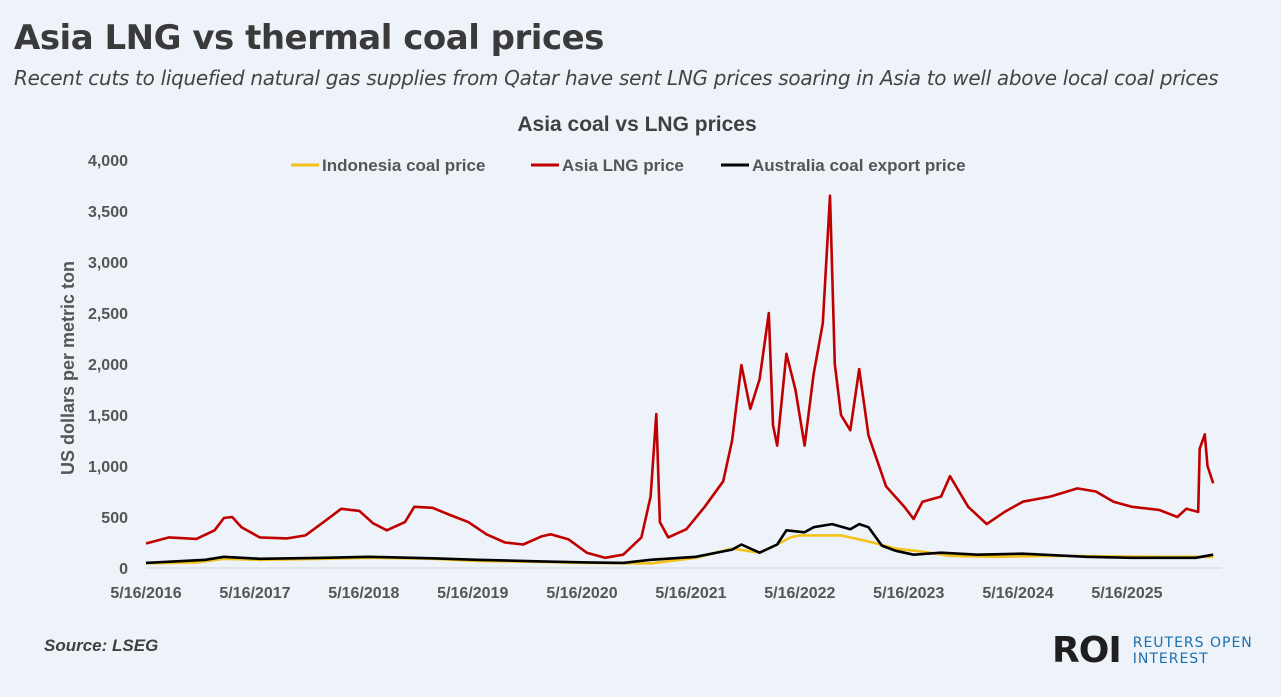 This screenshot has height=697, width=1281. I want to click on y-tick-label: 3,000, so click(108, 263).